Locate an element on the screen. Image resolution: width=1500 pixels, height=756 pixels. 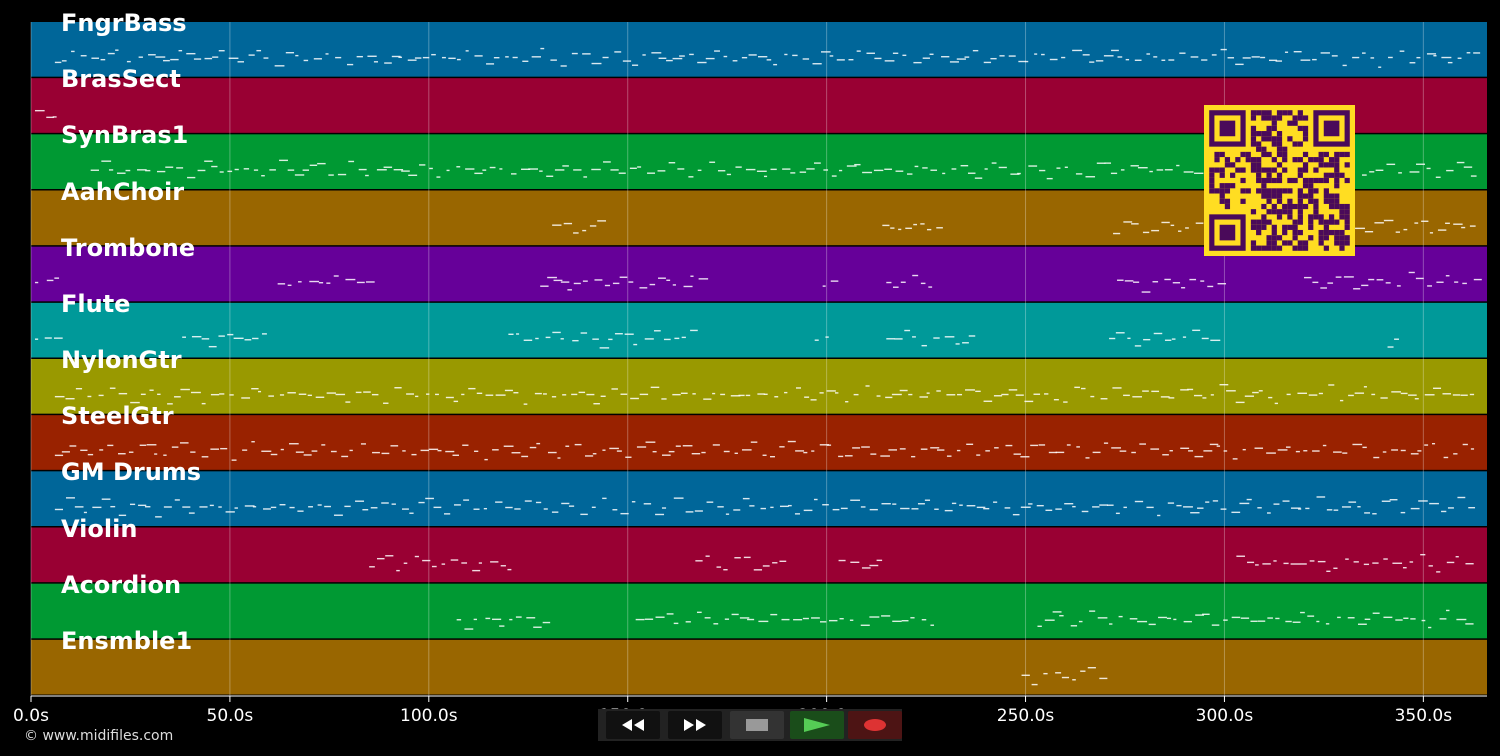
track-lane is located at coordinates (759, 498).